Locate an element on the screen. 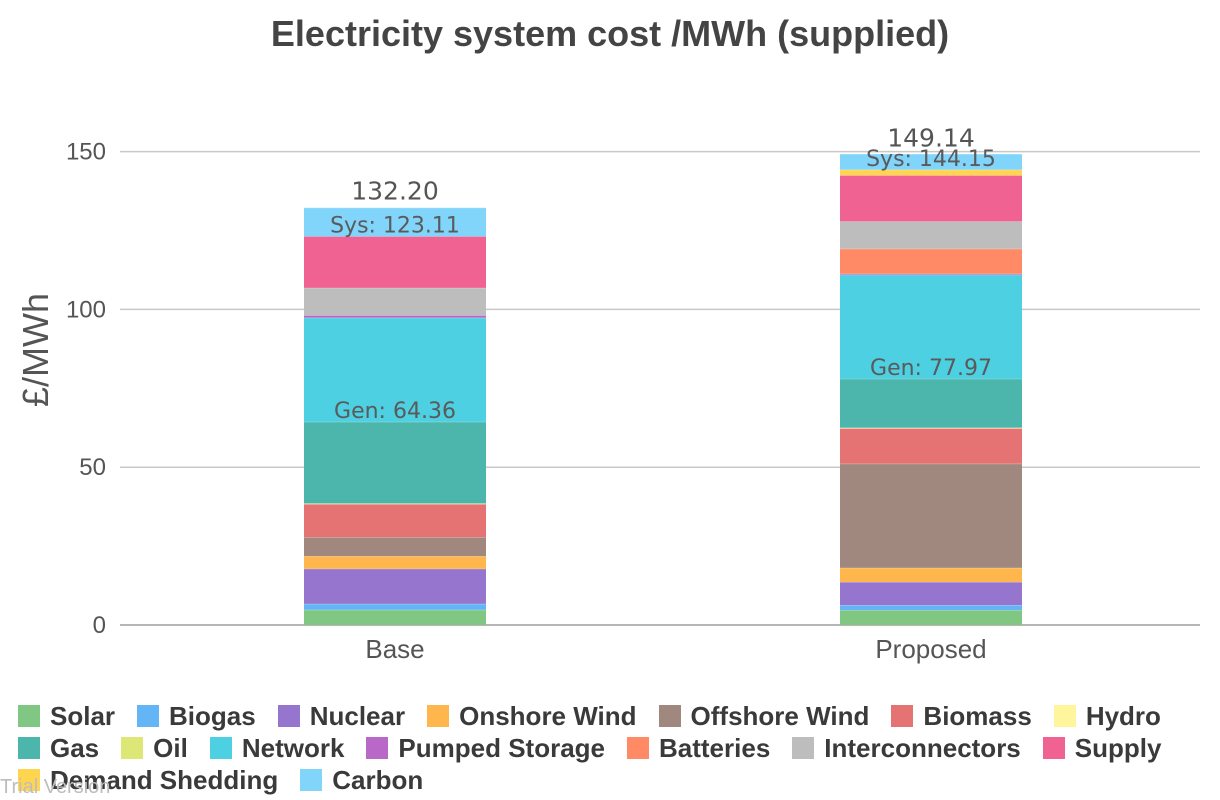  legend-item: Carbon is located at coordinates (361, 780).